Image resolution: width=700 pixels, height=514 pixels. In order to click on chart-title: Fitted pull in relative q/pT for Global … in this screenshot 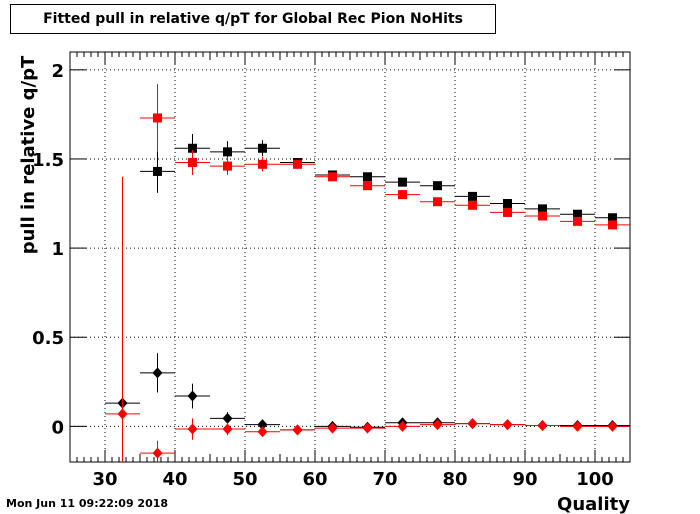, I will do `click(253, 19)`.